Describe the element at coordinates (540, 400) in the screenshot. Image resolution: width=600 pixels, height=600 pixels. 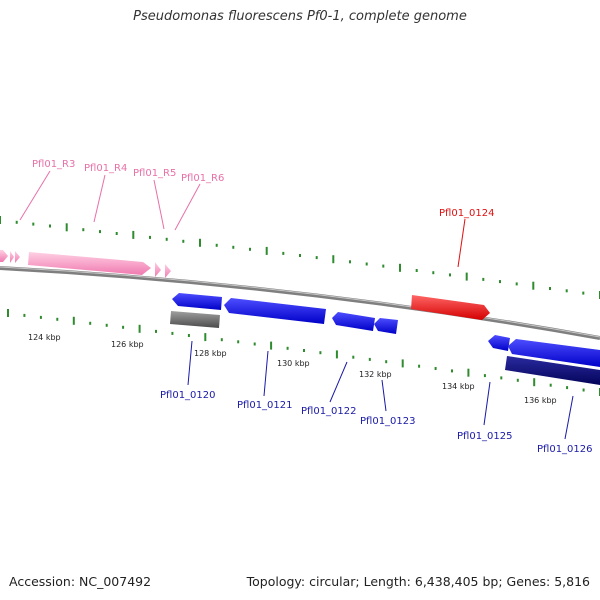
I see `scale-label-136kbp: 136 kbp` at that location.